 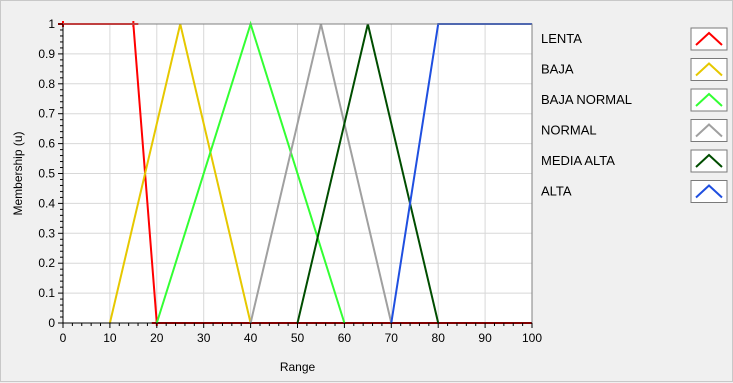 What do you see at coordinates (51, 323) in the screenshot?
I see `y-tick-label: 0` at bounding box center [51, 323].